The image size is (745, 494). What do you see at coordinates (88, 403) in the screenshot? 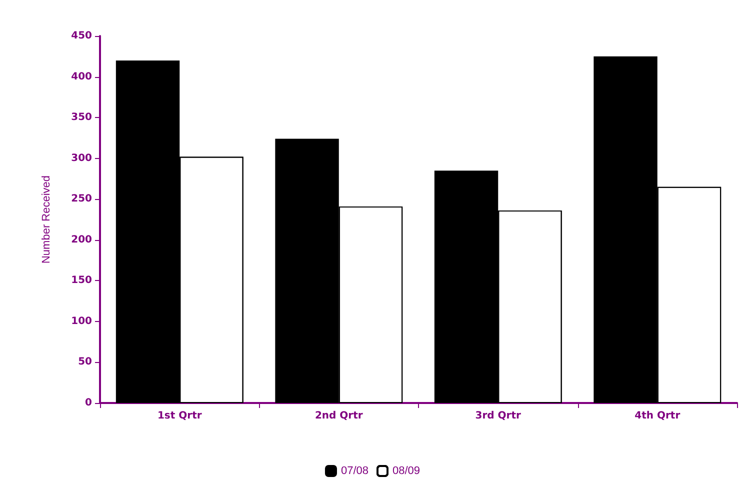
I see `y-tick-label: 0` at bounding box center [88, 403].